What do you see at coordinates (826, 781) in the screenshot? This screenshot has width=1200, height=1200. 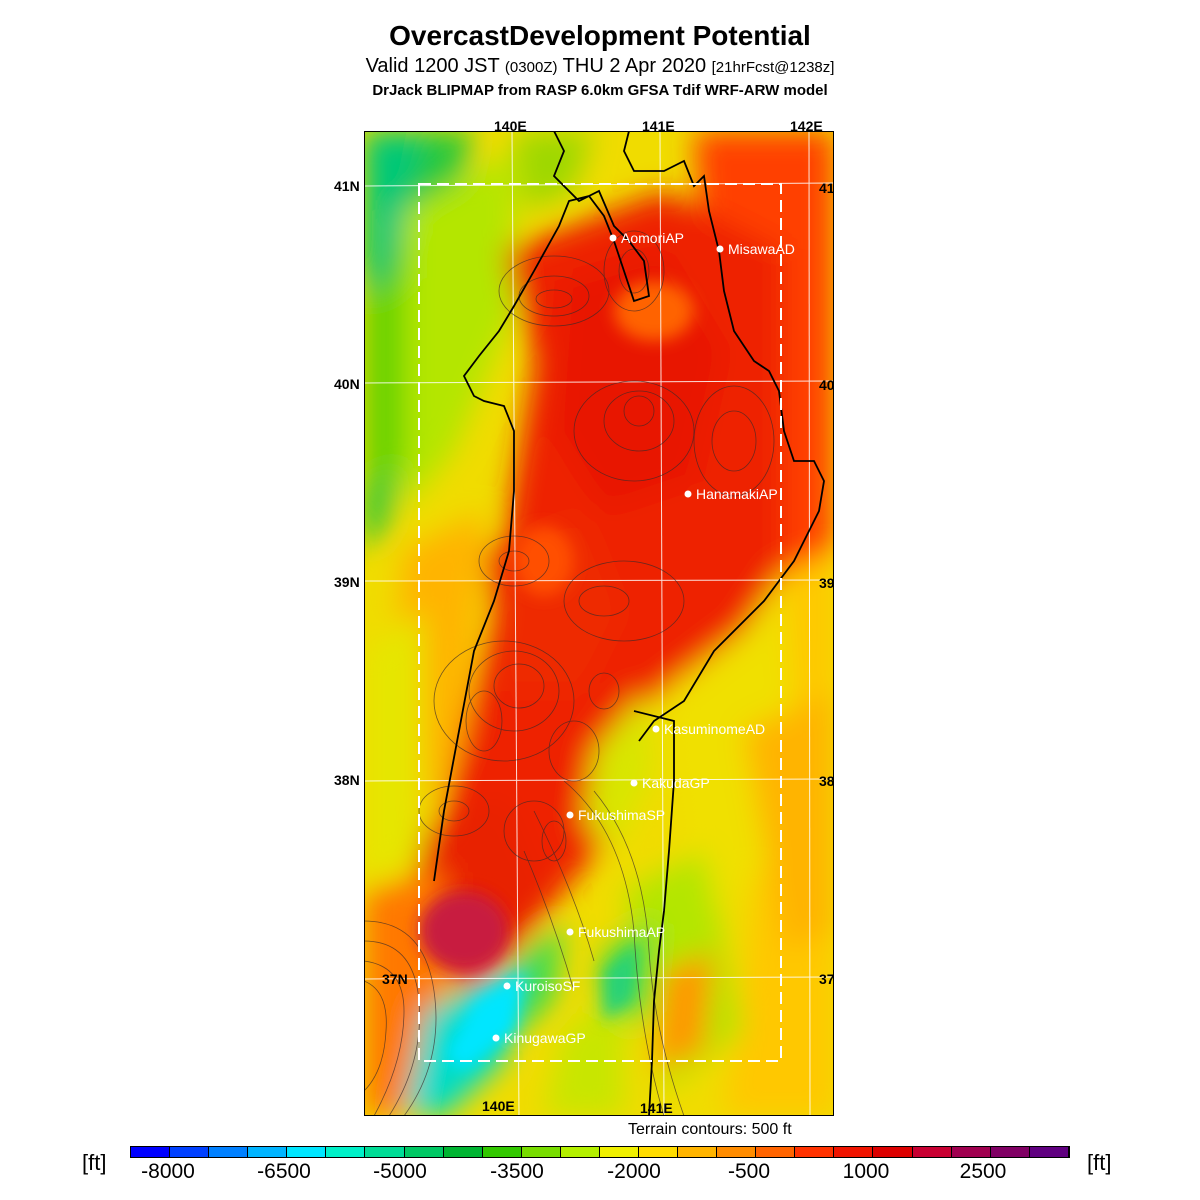 I see `lat-label-right: 38N` at bounding box center [826, 781].